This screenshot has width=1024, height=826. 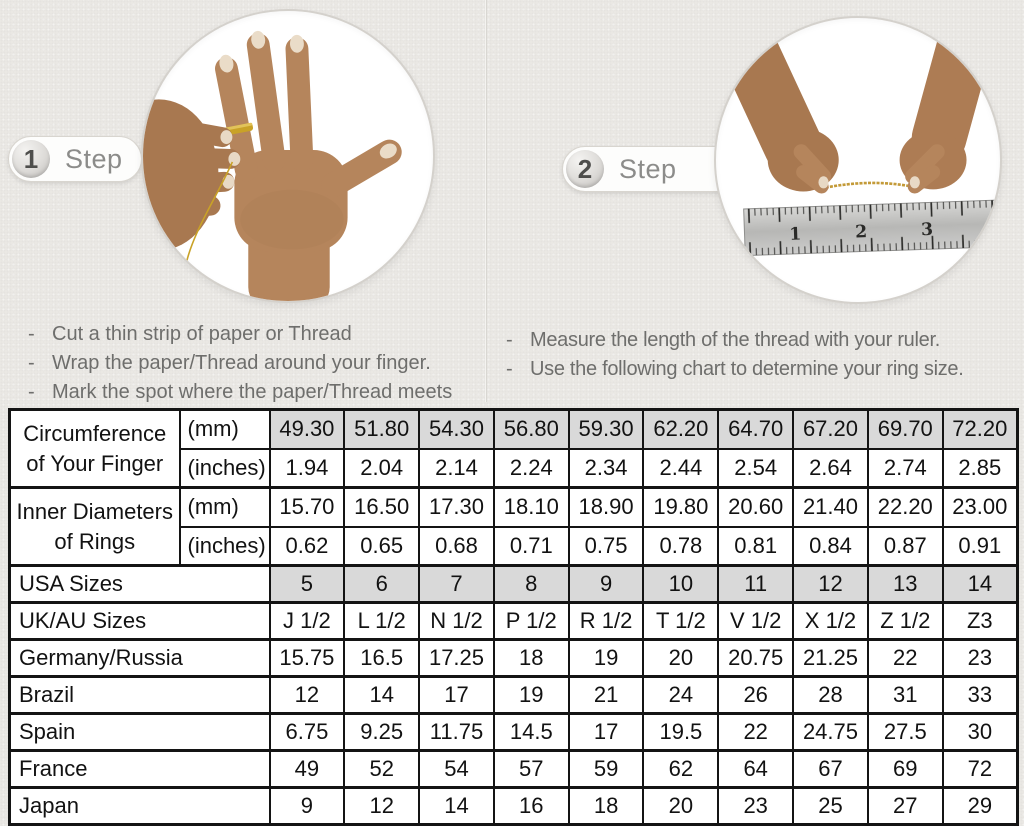 What do you see at coordinates (531, 429) in the screenshot?
I see `table-cell: 56.80` at bounding box center [531, 429].